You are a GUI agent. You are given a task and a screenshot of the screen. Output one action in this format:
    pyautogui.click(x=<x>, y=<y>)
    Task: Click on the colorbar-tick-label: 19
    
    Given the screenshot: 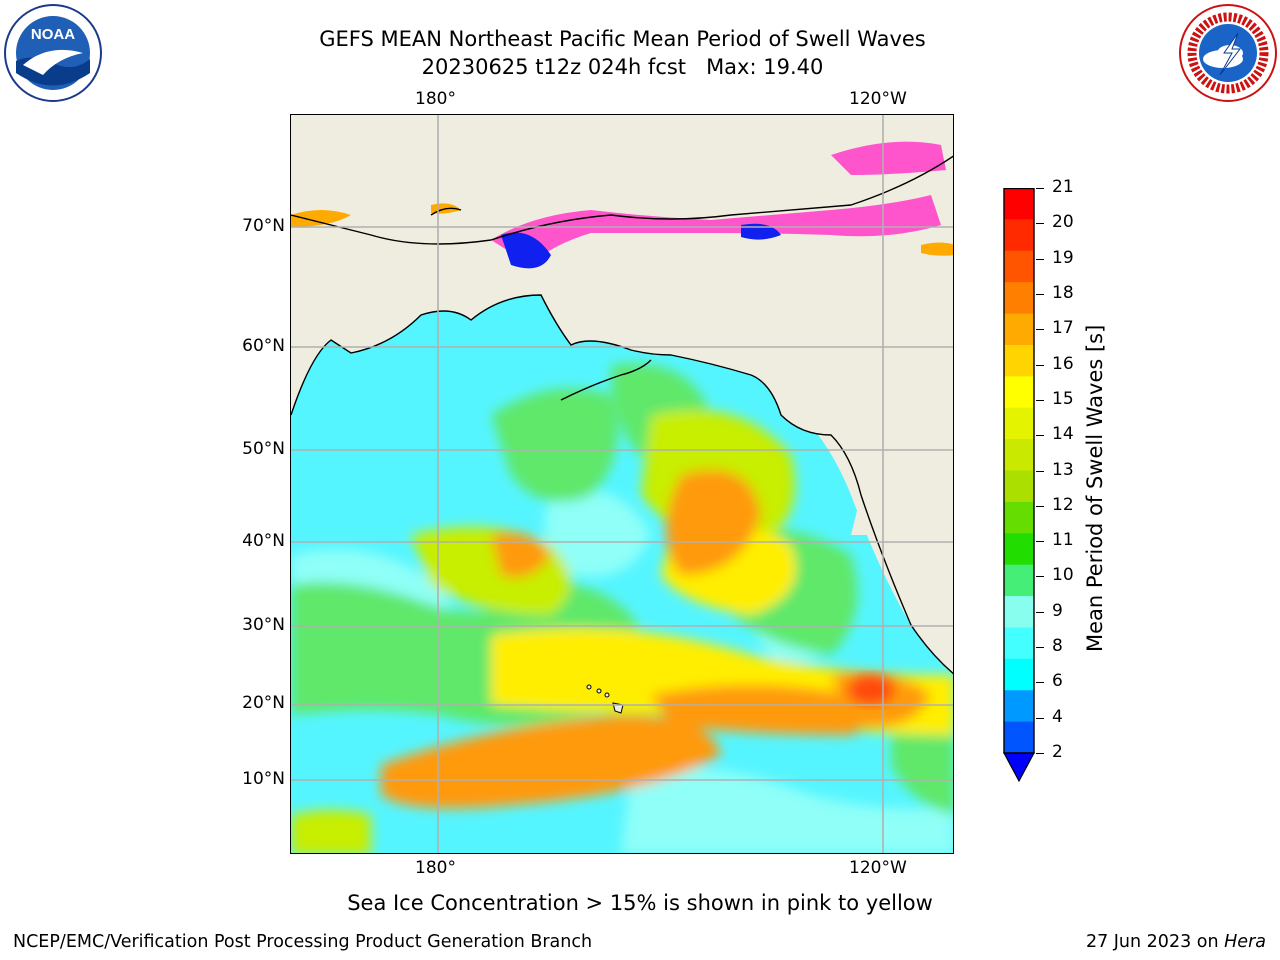 What is the action you would take?
    pyautogui.click(x=1063, y=257)
    